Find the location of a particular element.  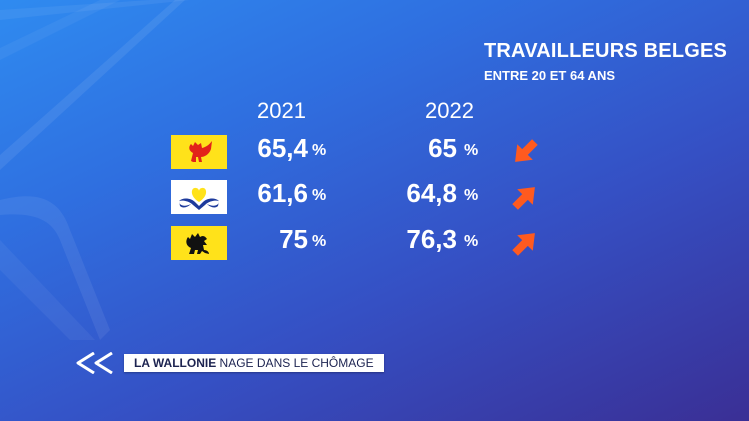

brussels-flag-icon is located at coordinates (199, 197).